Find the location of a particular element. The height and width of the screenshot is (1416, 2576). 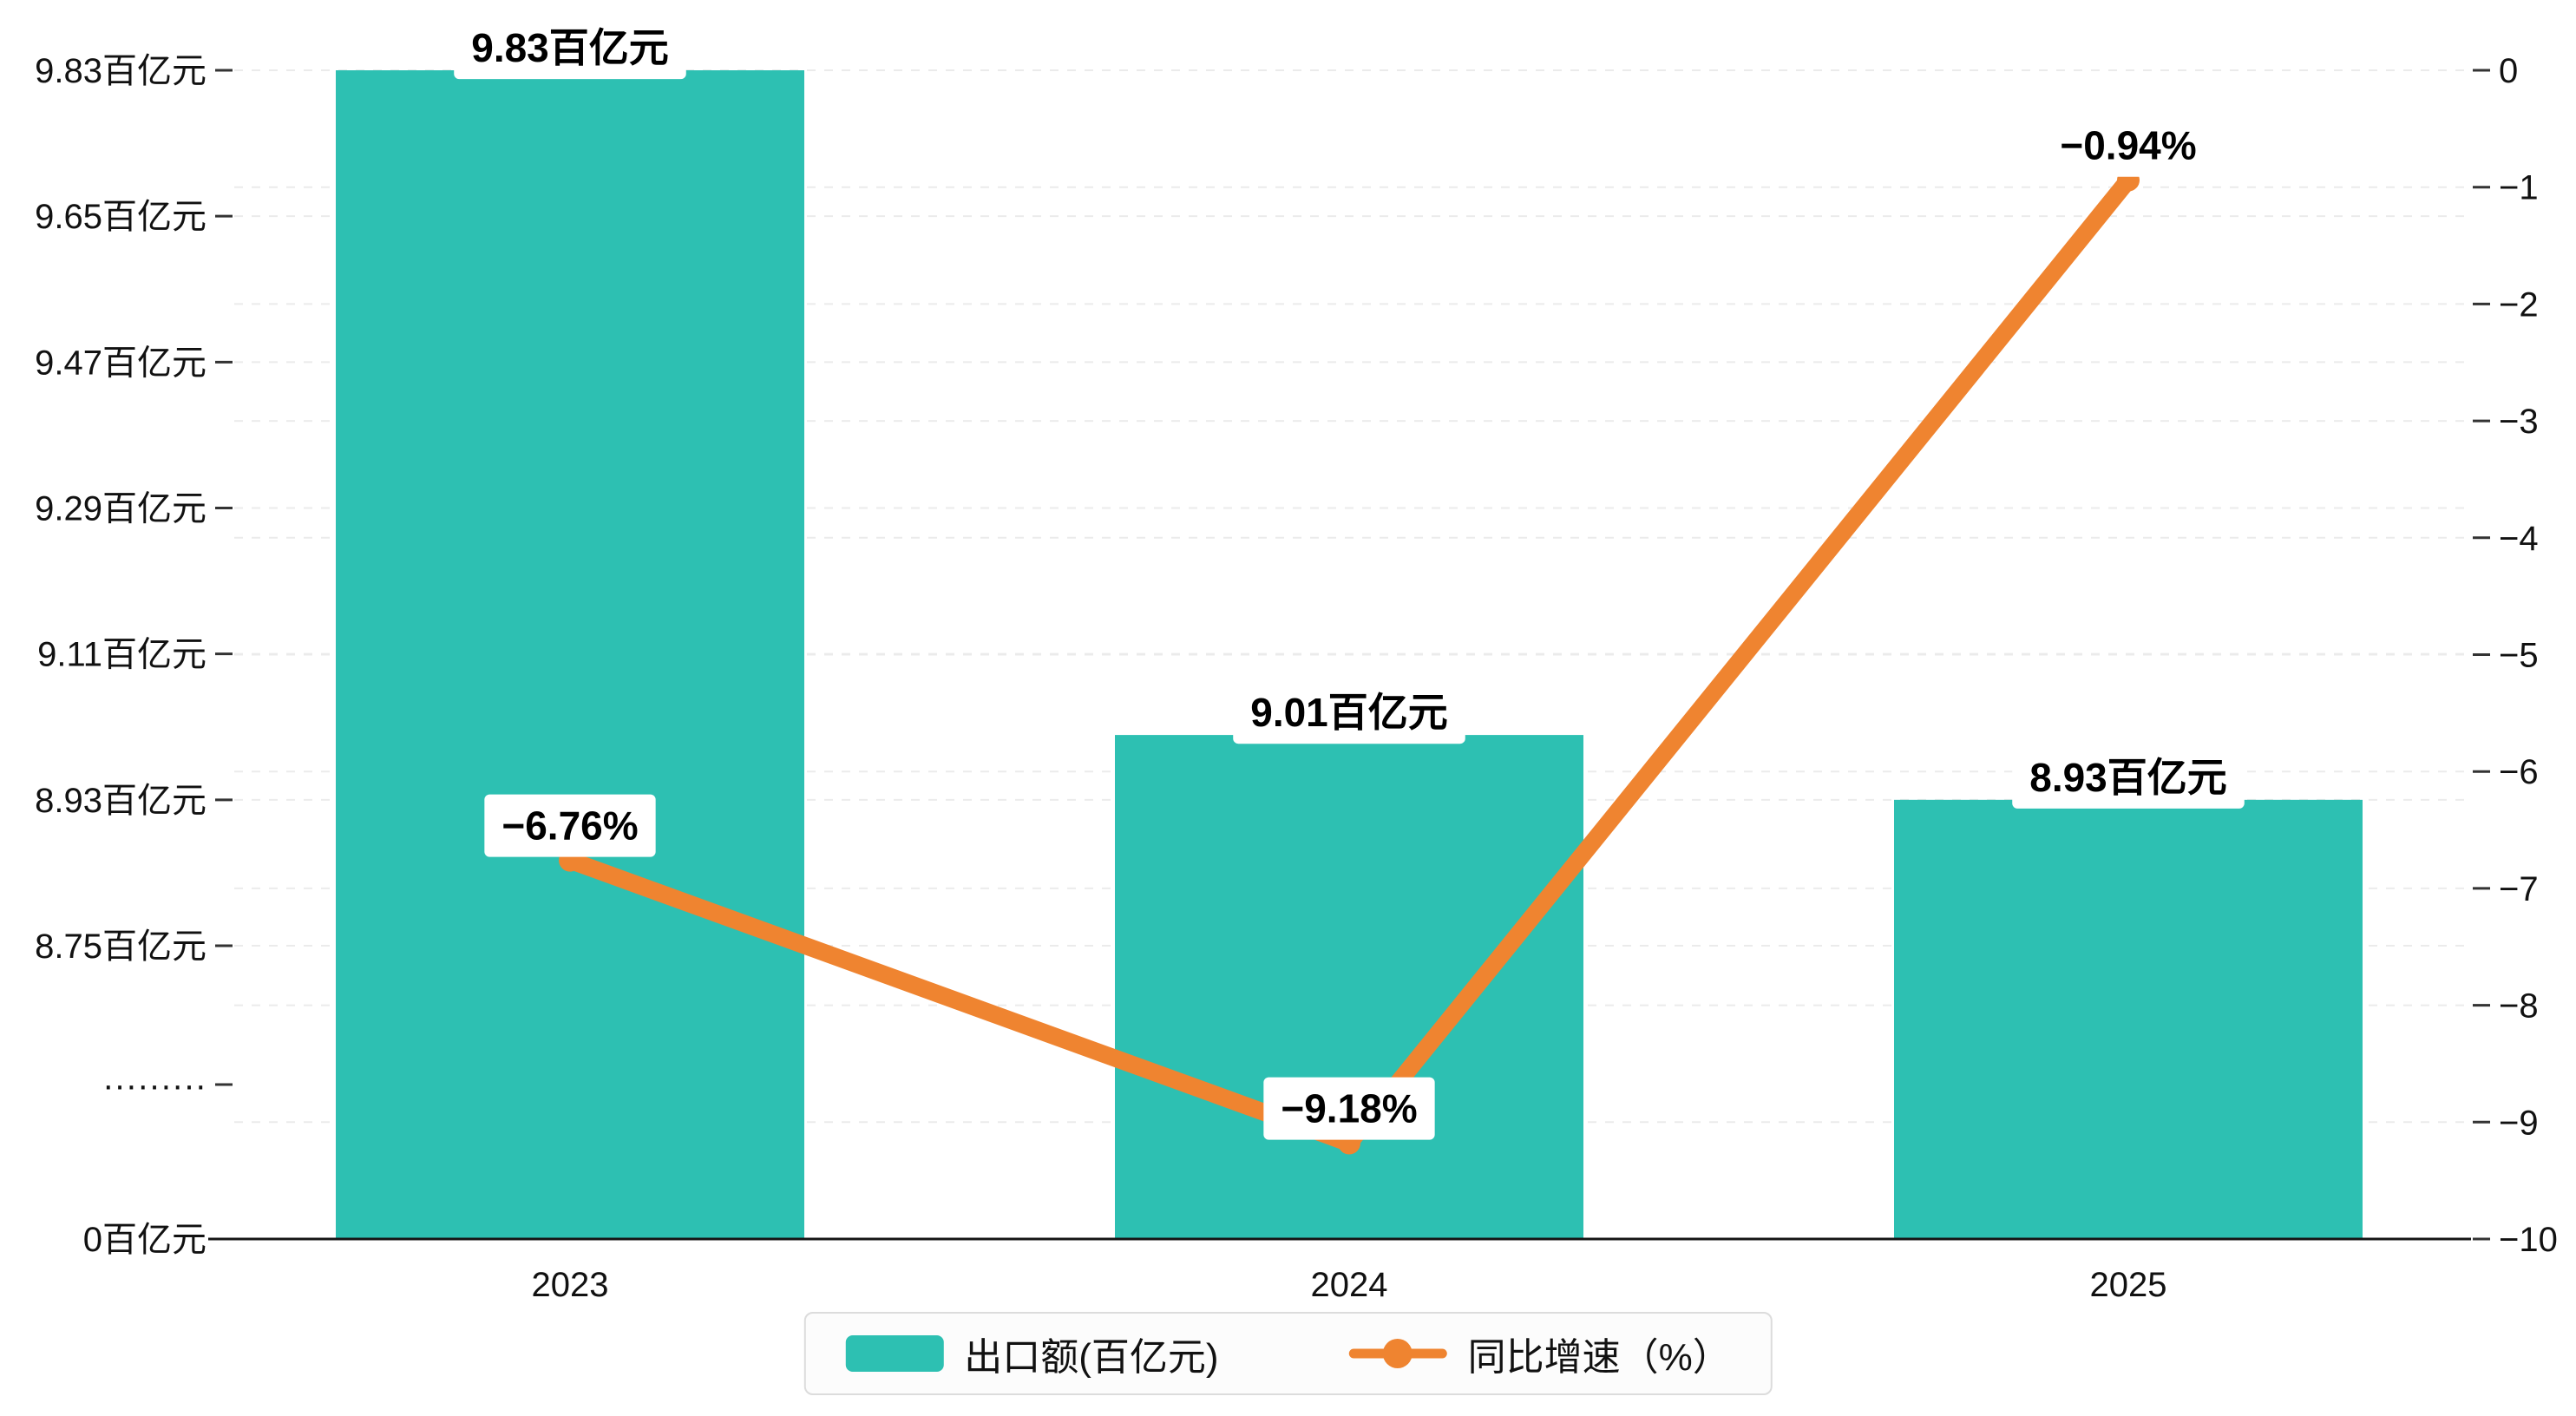

svg-text: 9.01百亿元 is located at coordinates (1349, 713).